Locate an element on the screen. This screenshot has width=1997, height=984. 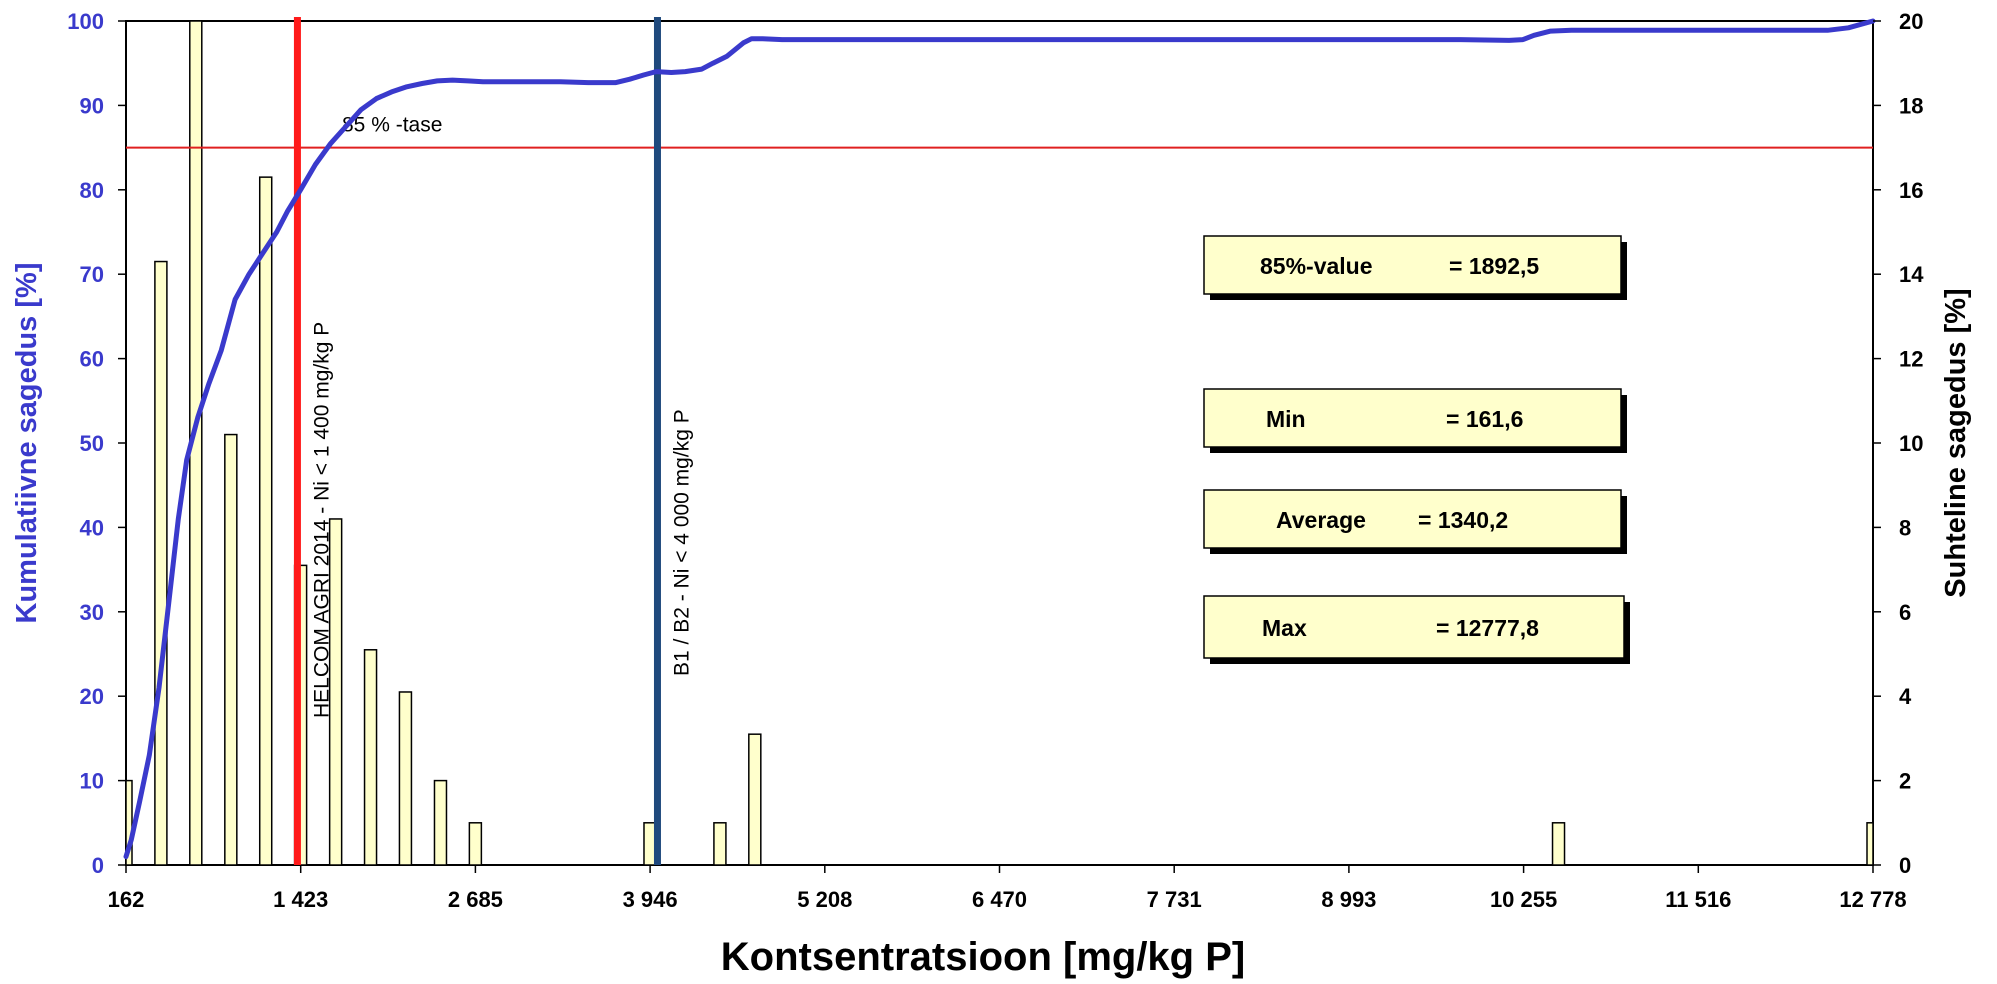
x-tick-label: 5 208 is located at coordinates (824, 899).